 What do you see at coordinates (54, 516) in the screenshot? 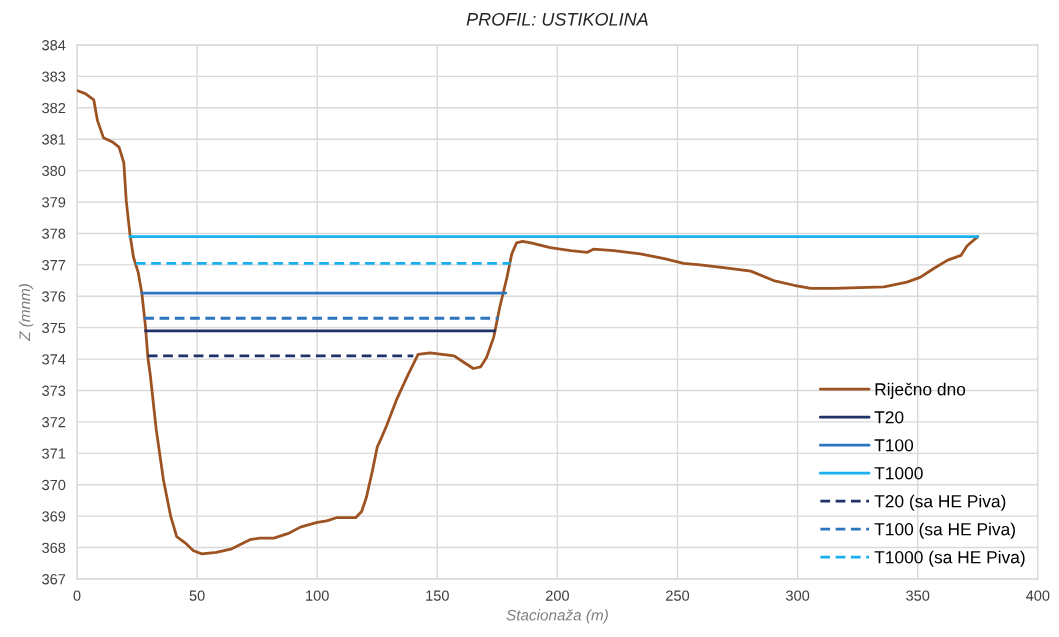
I see `y-tick-label: 369` at bounding box center [54, 516].